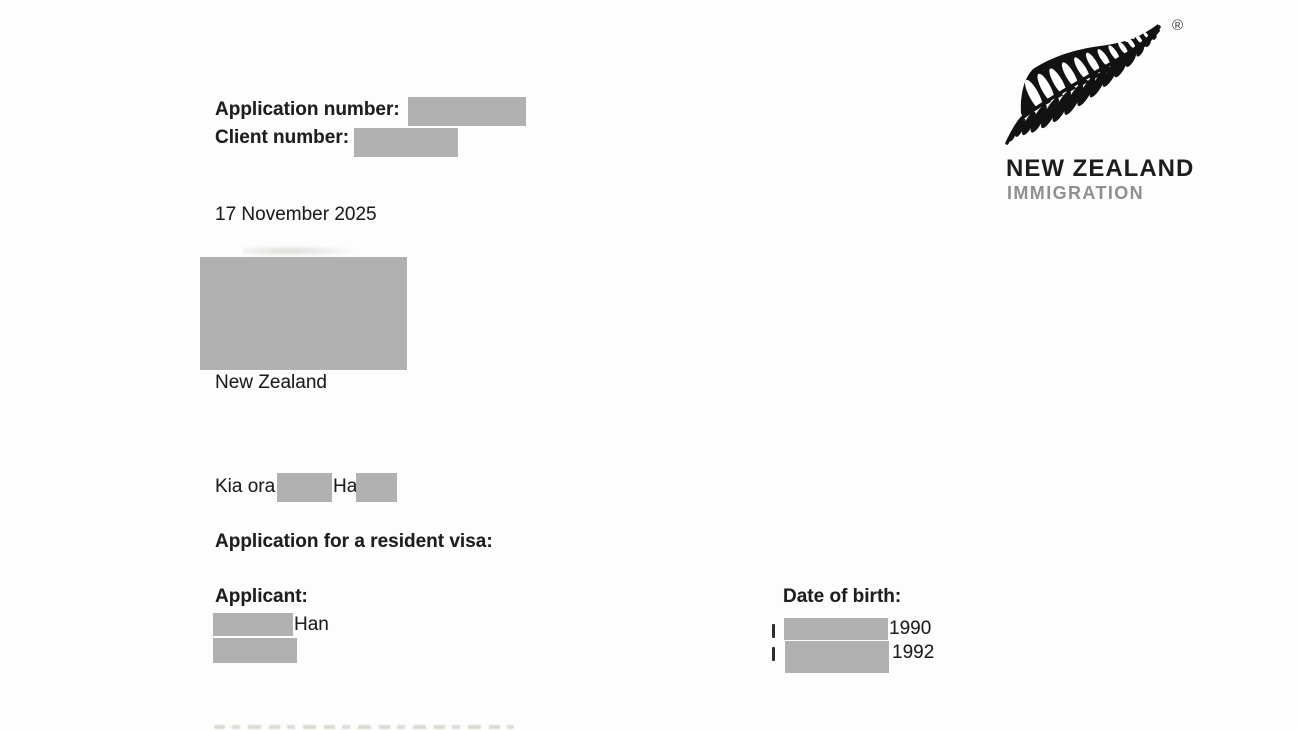 The height and width of the screenshot is (730, 1298). Describe the element at coordinates (842, 596) in the screenshot. I see `dob-label: Date of birth:` at that location.